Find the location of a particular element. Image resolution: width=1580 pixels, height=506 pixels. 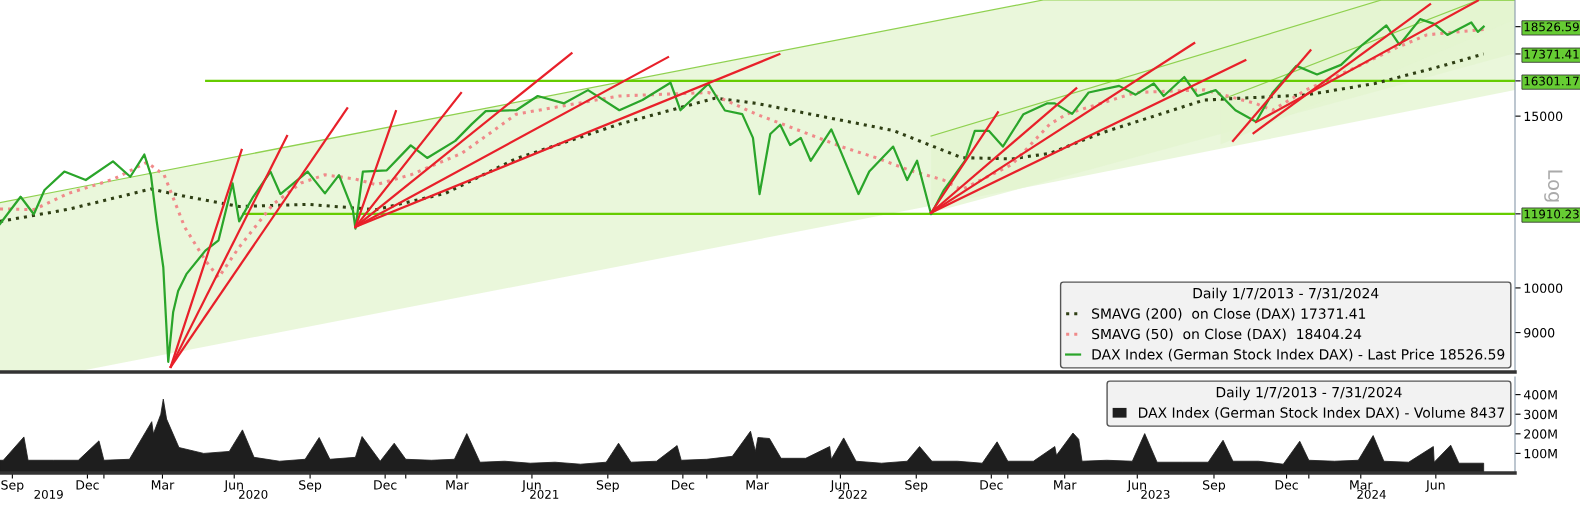

annotation: 2024 is located at coordinates (1371, 494).